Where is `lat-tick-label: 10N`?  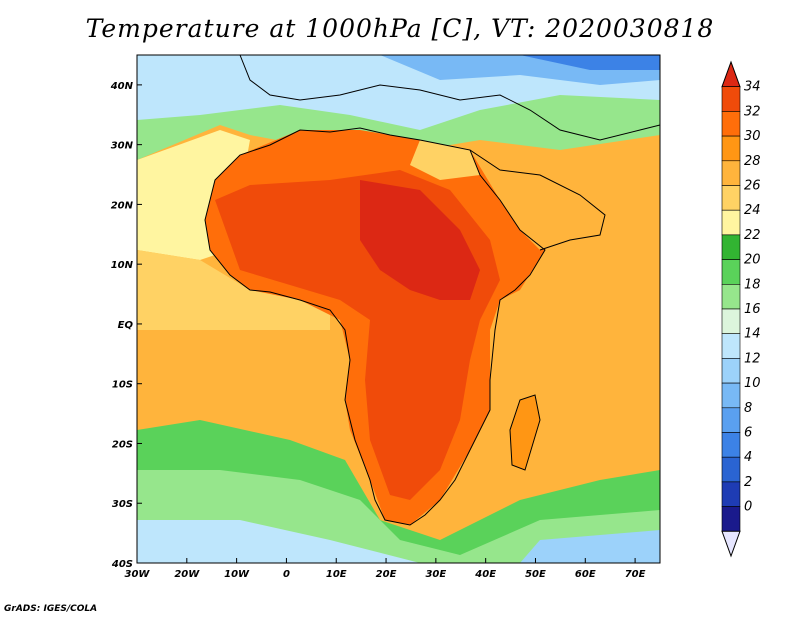 lat-tick-label: 10N is located at coordinates (122, 265).